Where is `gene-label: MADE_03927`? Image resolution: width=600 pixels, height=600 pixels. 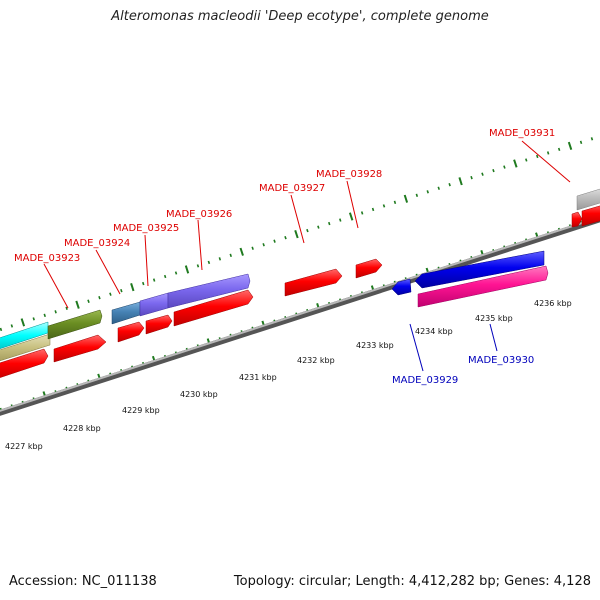
gene-label: MADE_03927 is located at coordinates (292, 188).